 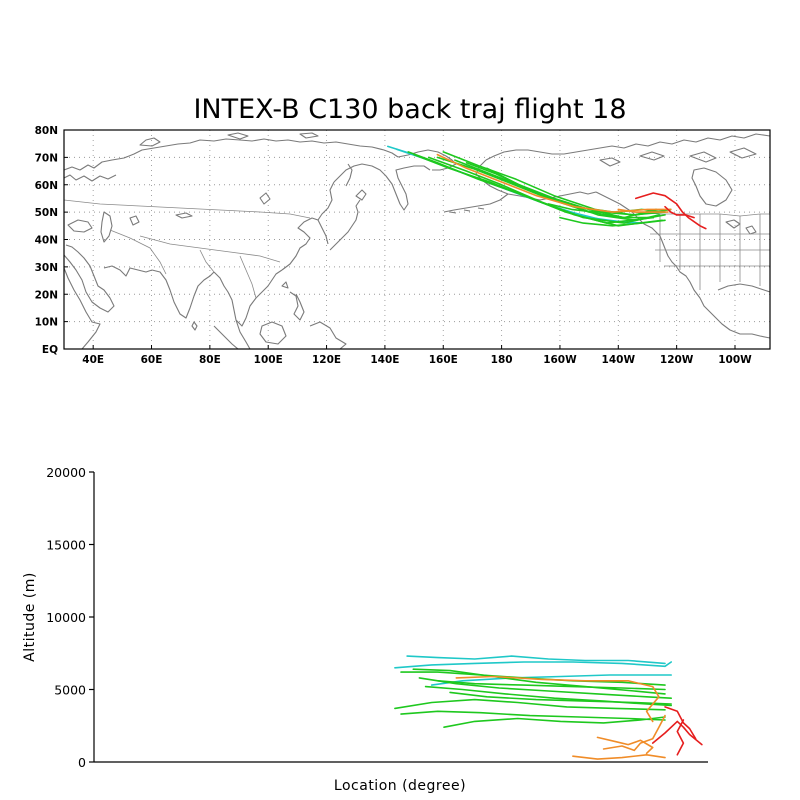 What do you see at coordinates (409, 109) in the screenshot?
I see `chart-title: INTEX-B C130 back traj flight 18` at bounding box center [409, 109].